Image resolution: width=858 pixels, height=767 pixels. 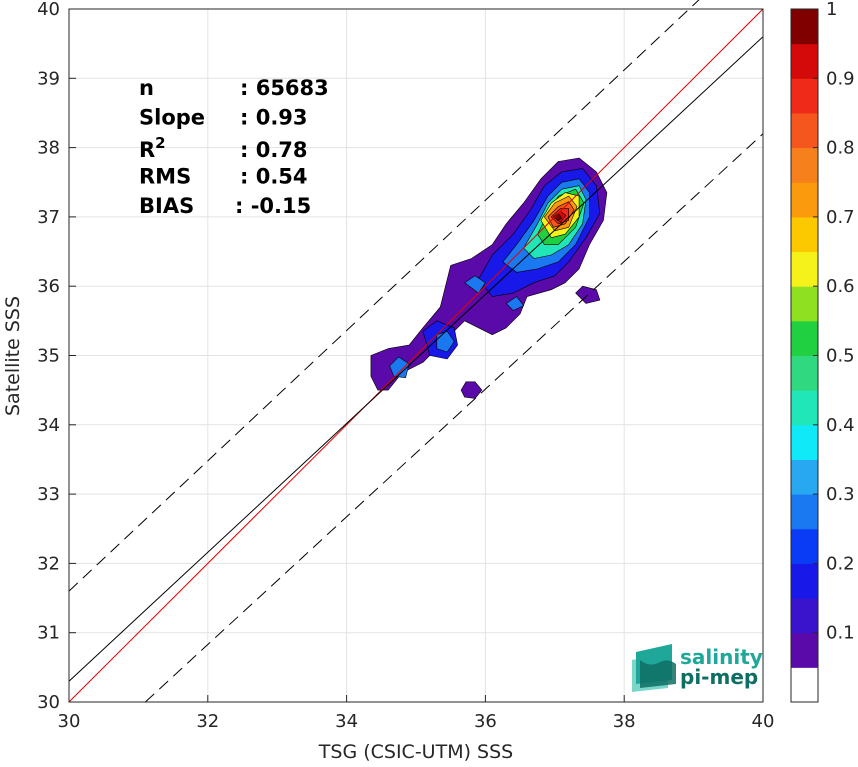 I want to click on colorbar-tick-label: 0.4, so click(x=840, y=425).